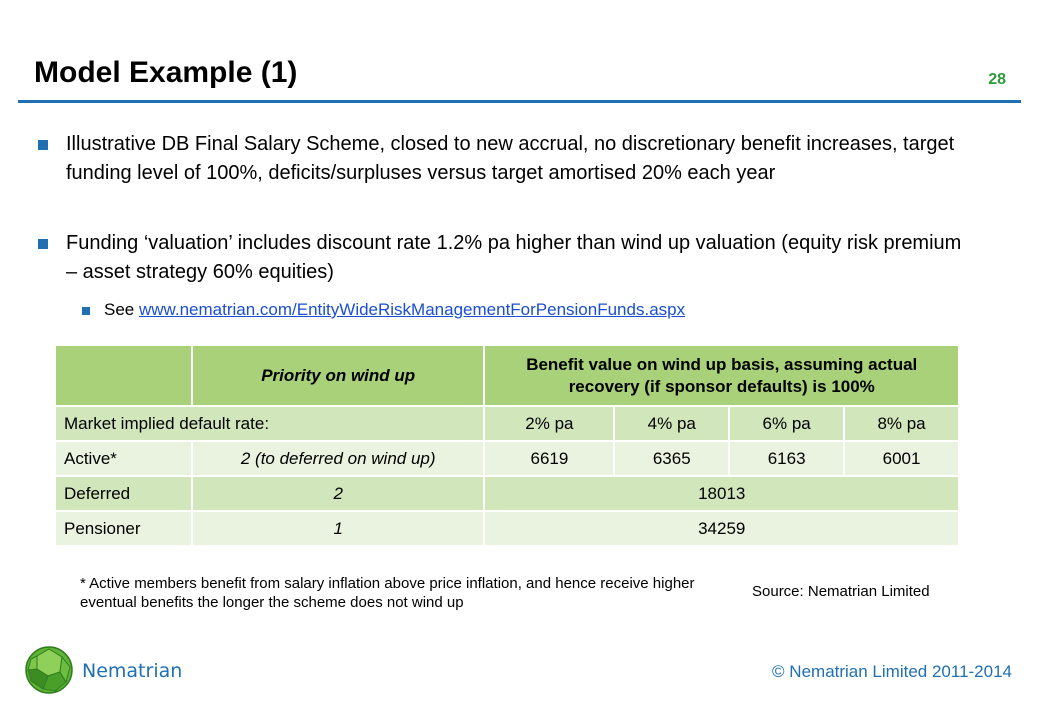 The width and height of the screenshot is (1040, 720). What do you see at coordinates (672, 424) in the screenshot?
I see `rate-cell: 4% pa` at bounding box center [672, 424].